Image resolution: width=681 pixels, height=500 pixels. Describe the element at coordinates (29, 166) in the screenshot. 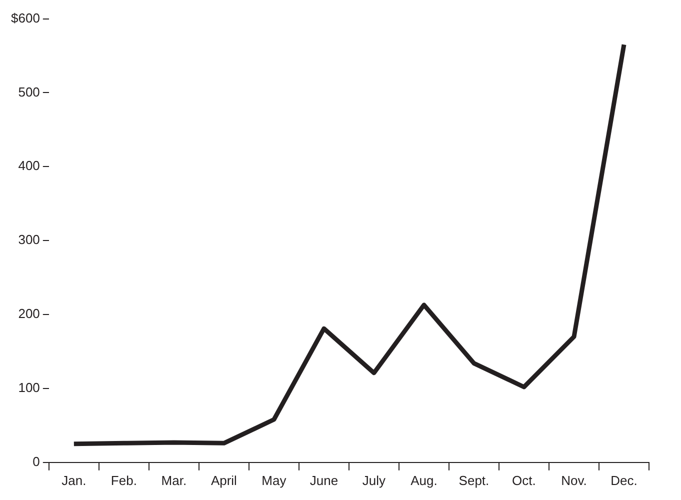

I see `y-tick-label: 400` at that location.